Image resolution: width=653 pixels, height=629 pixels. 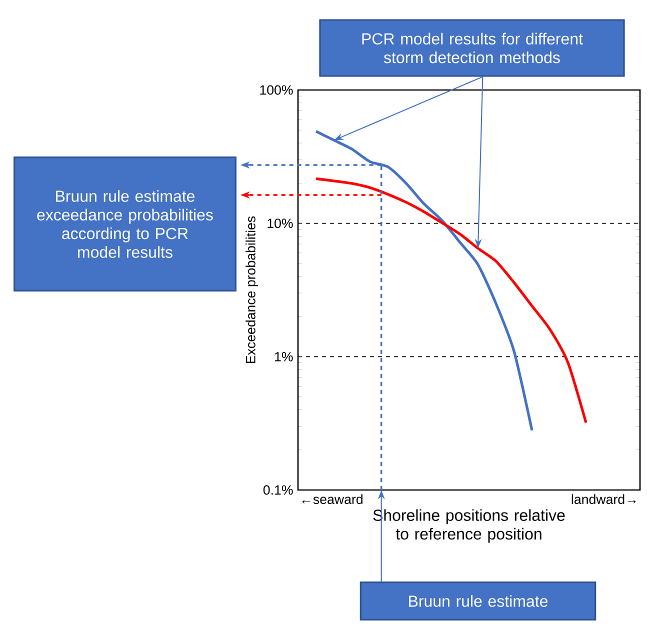 What do you see at coordinates (252, 290) in the screenshot?
I see `y-axis-title: Exceedance probabilities` at bounding box center [252, 290].